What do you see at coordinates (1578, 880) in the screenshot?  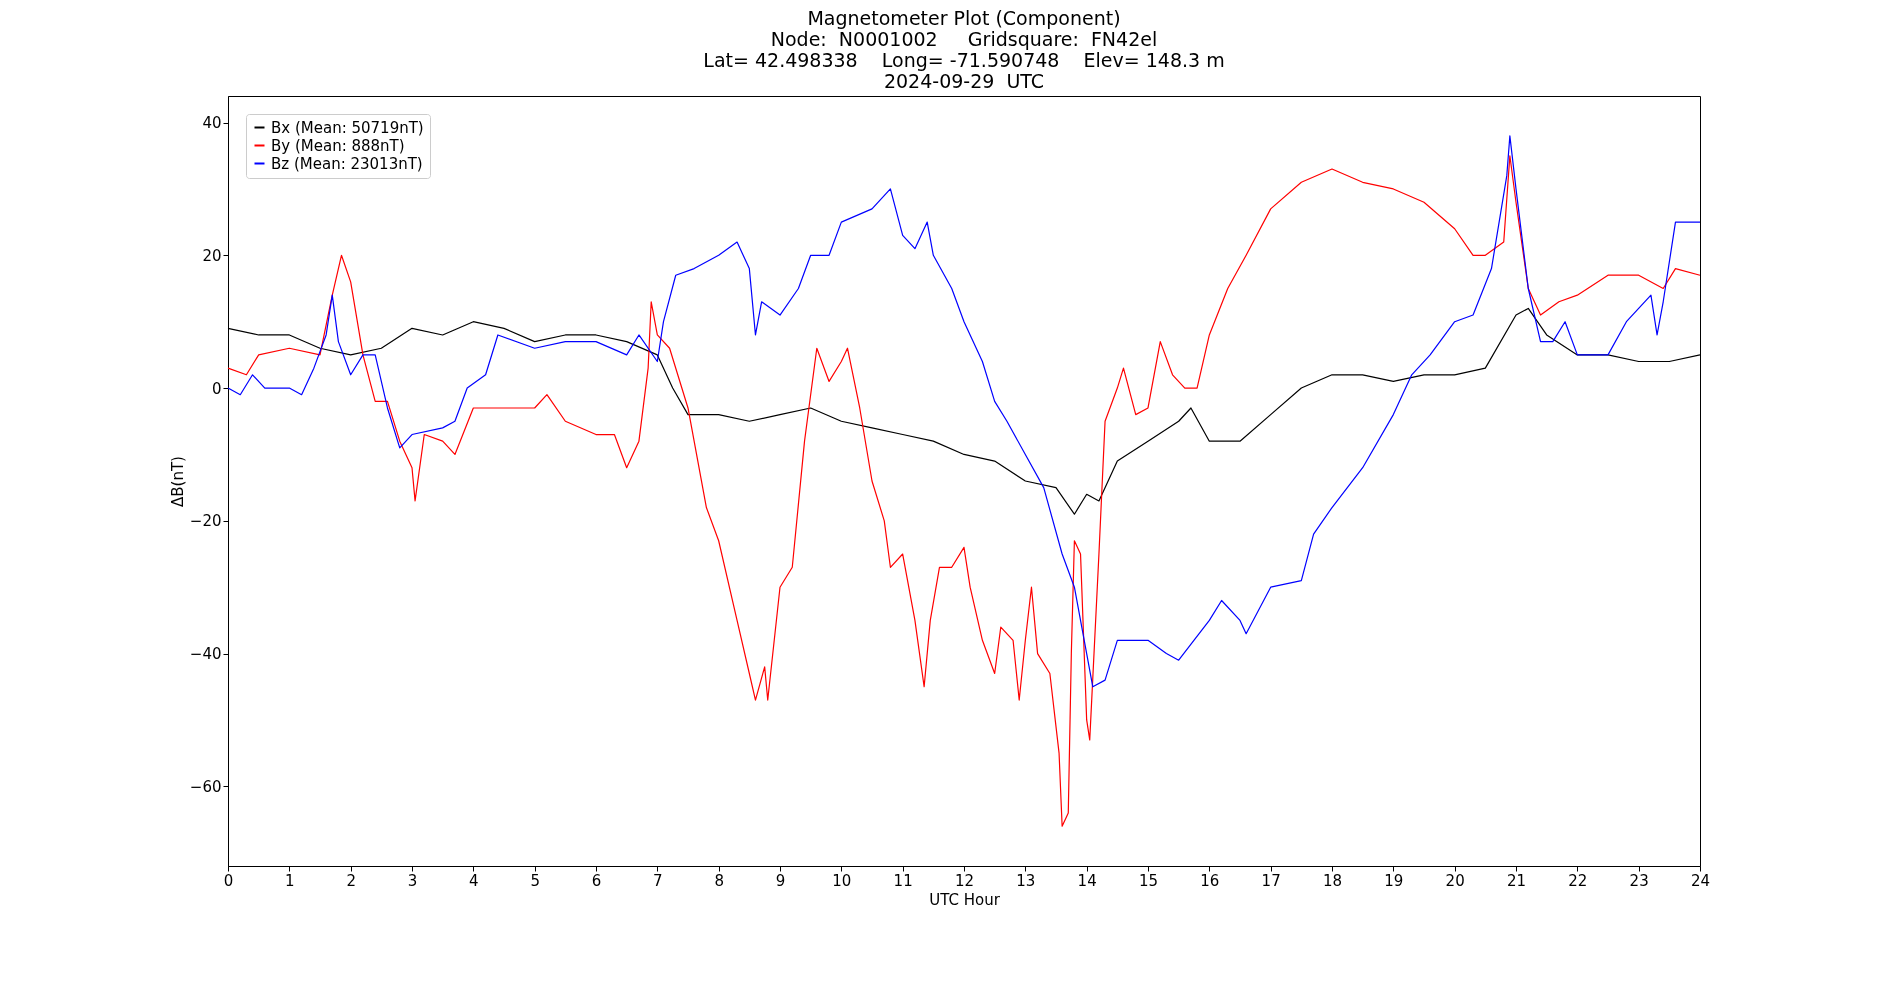 I see `x-tick-label: 22` at bounding box center [1578, 880].